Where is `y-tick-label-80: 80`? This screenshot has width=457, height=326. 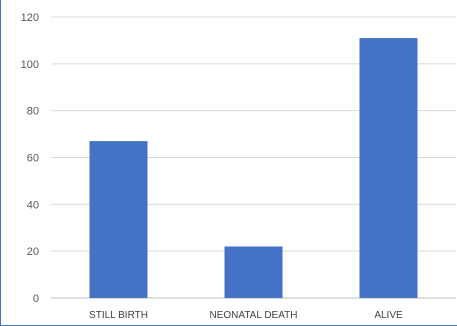 y-tick-label-80: 80 is located at coordinates (33, 112).